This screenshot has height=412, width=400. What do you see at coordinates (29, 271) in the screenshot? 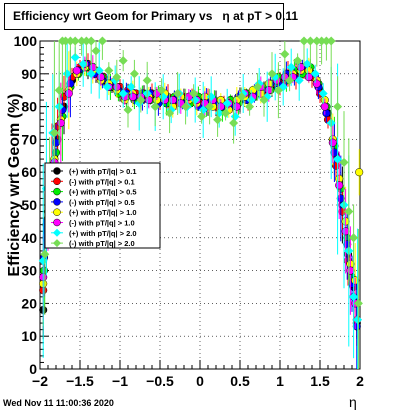
I see `y-tick-label: 30` at bounding box center [29, 271].